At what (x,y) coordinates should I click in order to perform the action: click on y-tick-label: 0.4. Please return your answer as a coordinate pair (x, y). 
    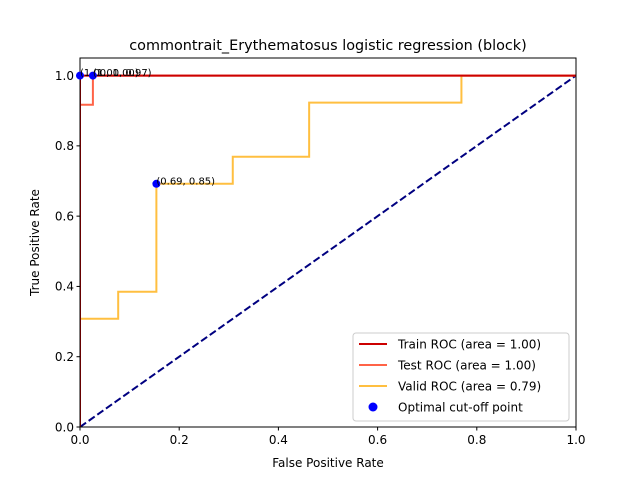
    Looking at the image, I should click on (64, 287).